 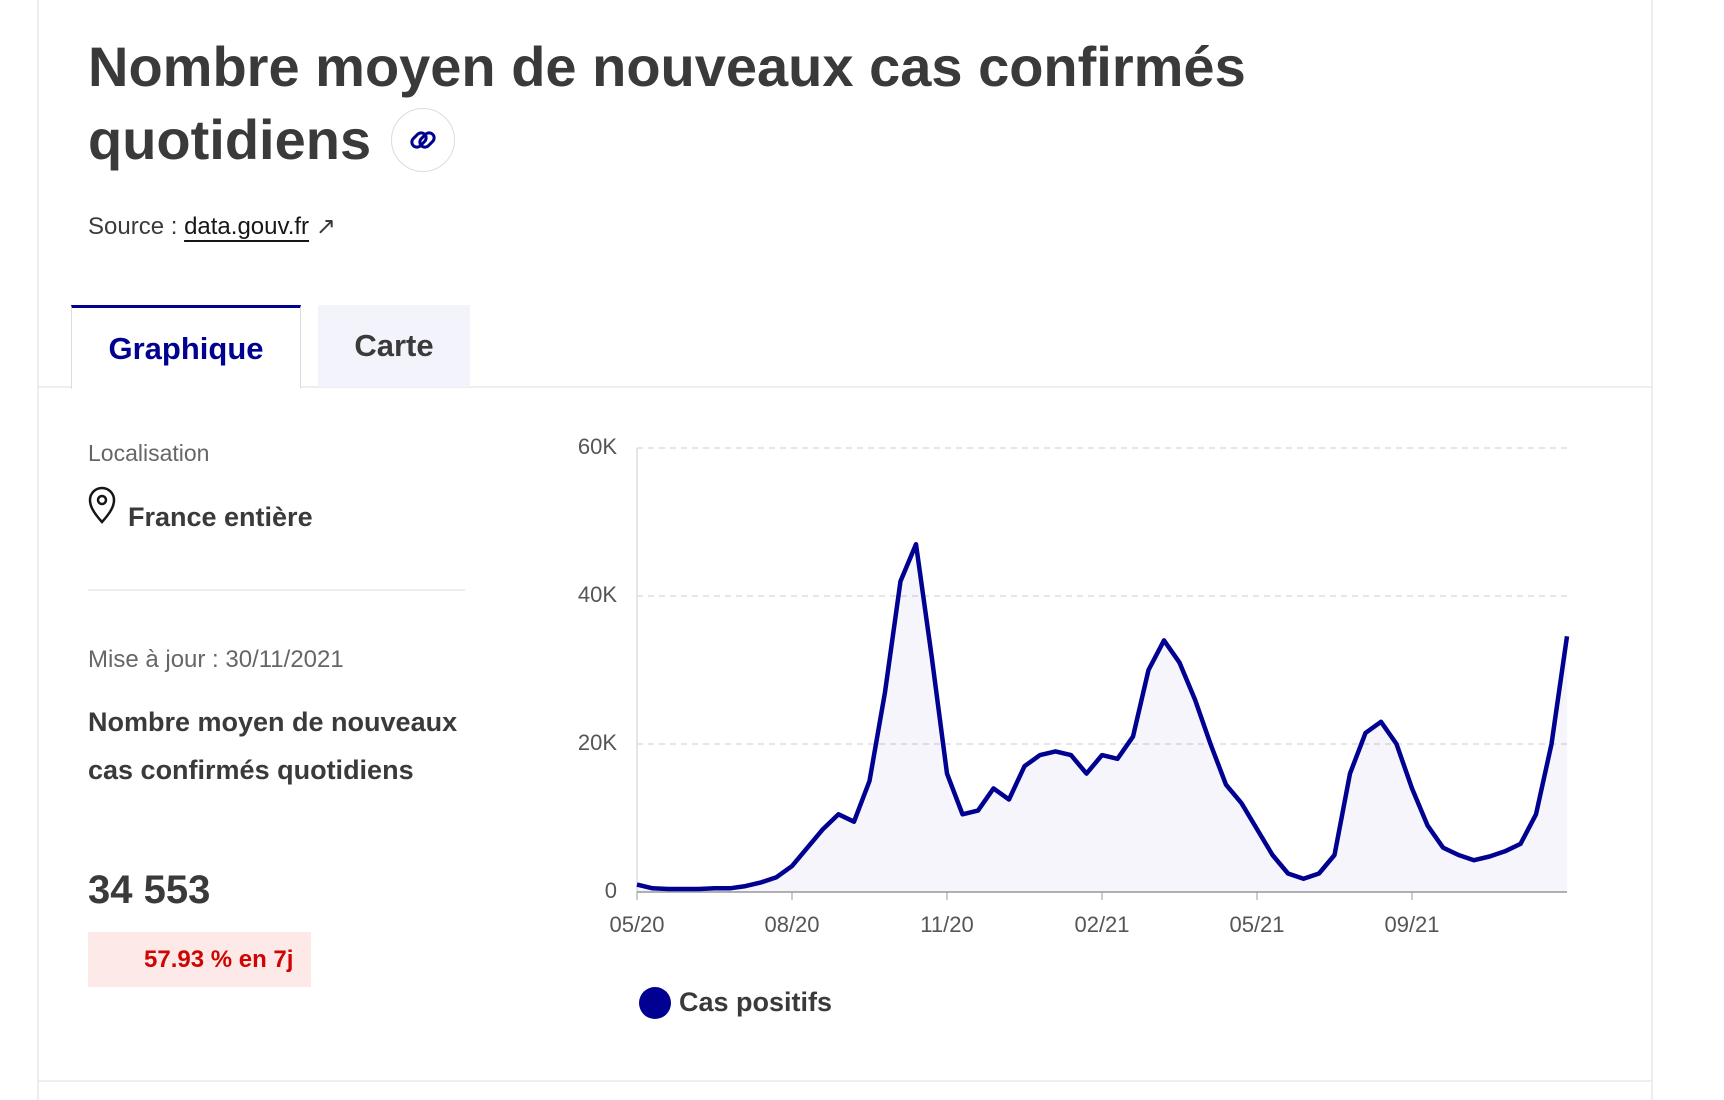 I want to click on x-tick-label: 08/20, so click(x=791, y=924).